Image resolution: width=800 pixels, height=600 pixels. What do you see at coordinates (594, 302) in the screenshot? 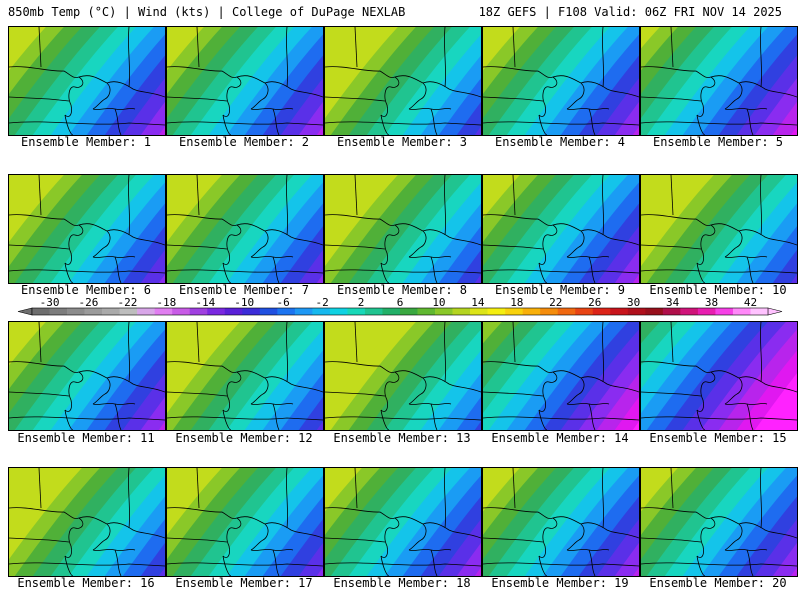
I see `colorbar-tick-label: 26` at bounding box center [594, 302].